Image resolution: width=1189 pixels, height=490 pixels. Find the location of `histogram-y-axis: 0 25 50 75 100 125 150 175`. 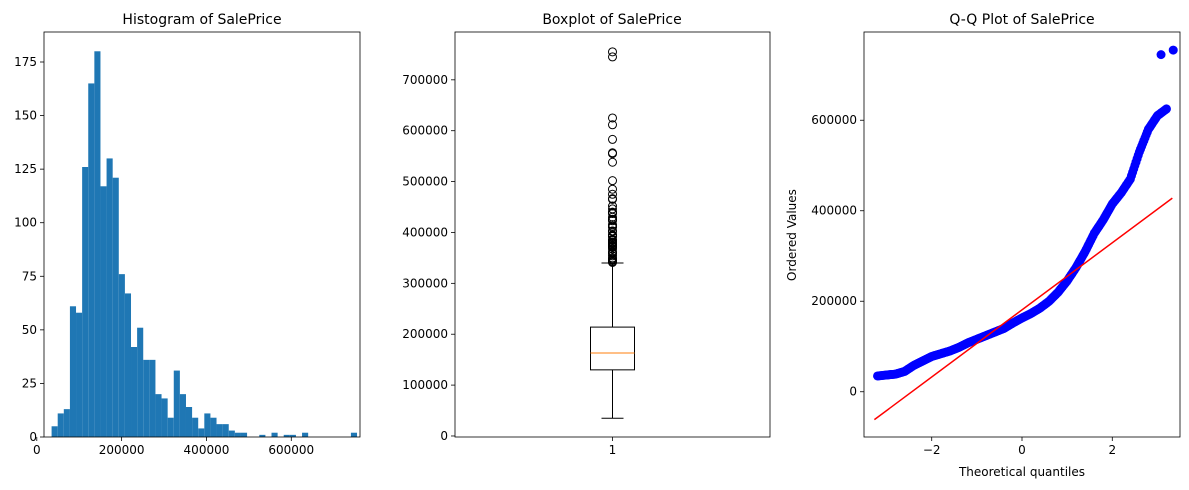

histogram-y-axis: 0 25 50 75 100 125 150 175 is located at coordinates (29, 249).